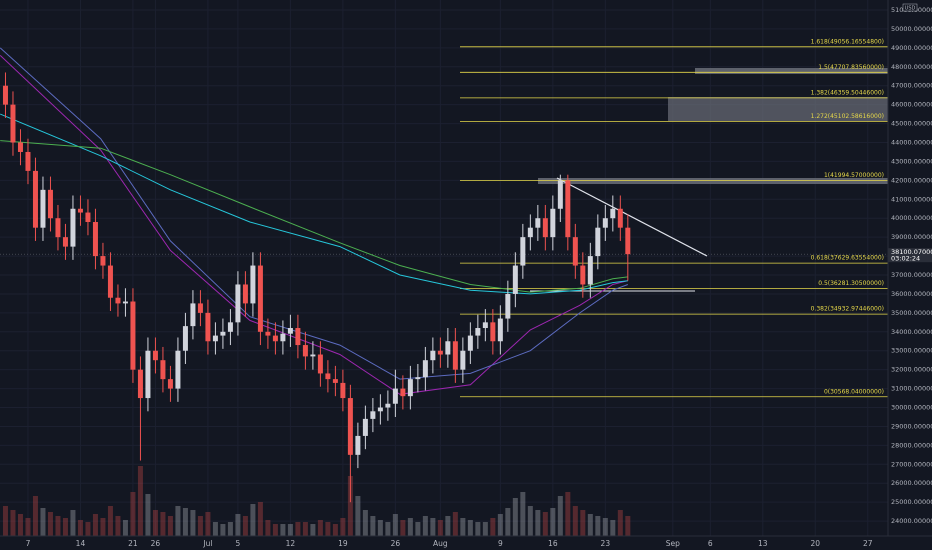 The width and height of the screenshot is (932, 550). I want to click on fib-label: 0(30568.04000000), so click(854, 391).